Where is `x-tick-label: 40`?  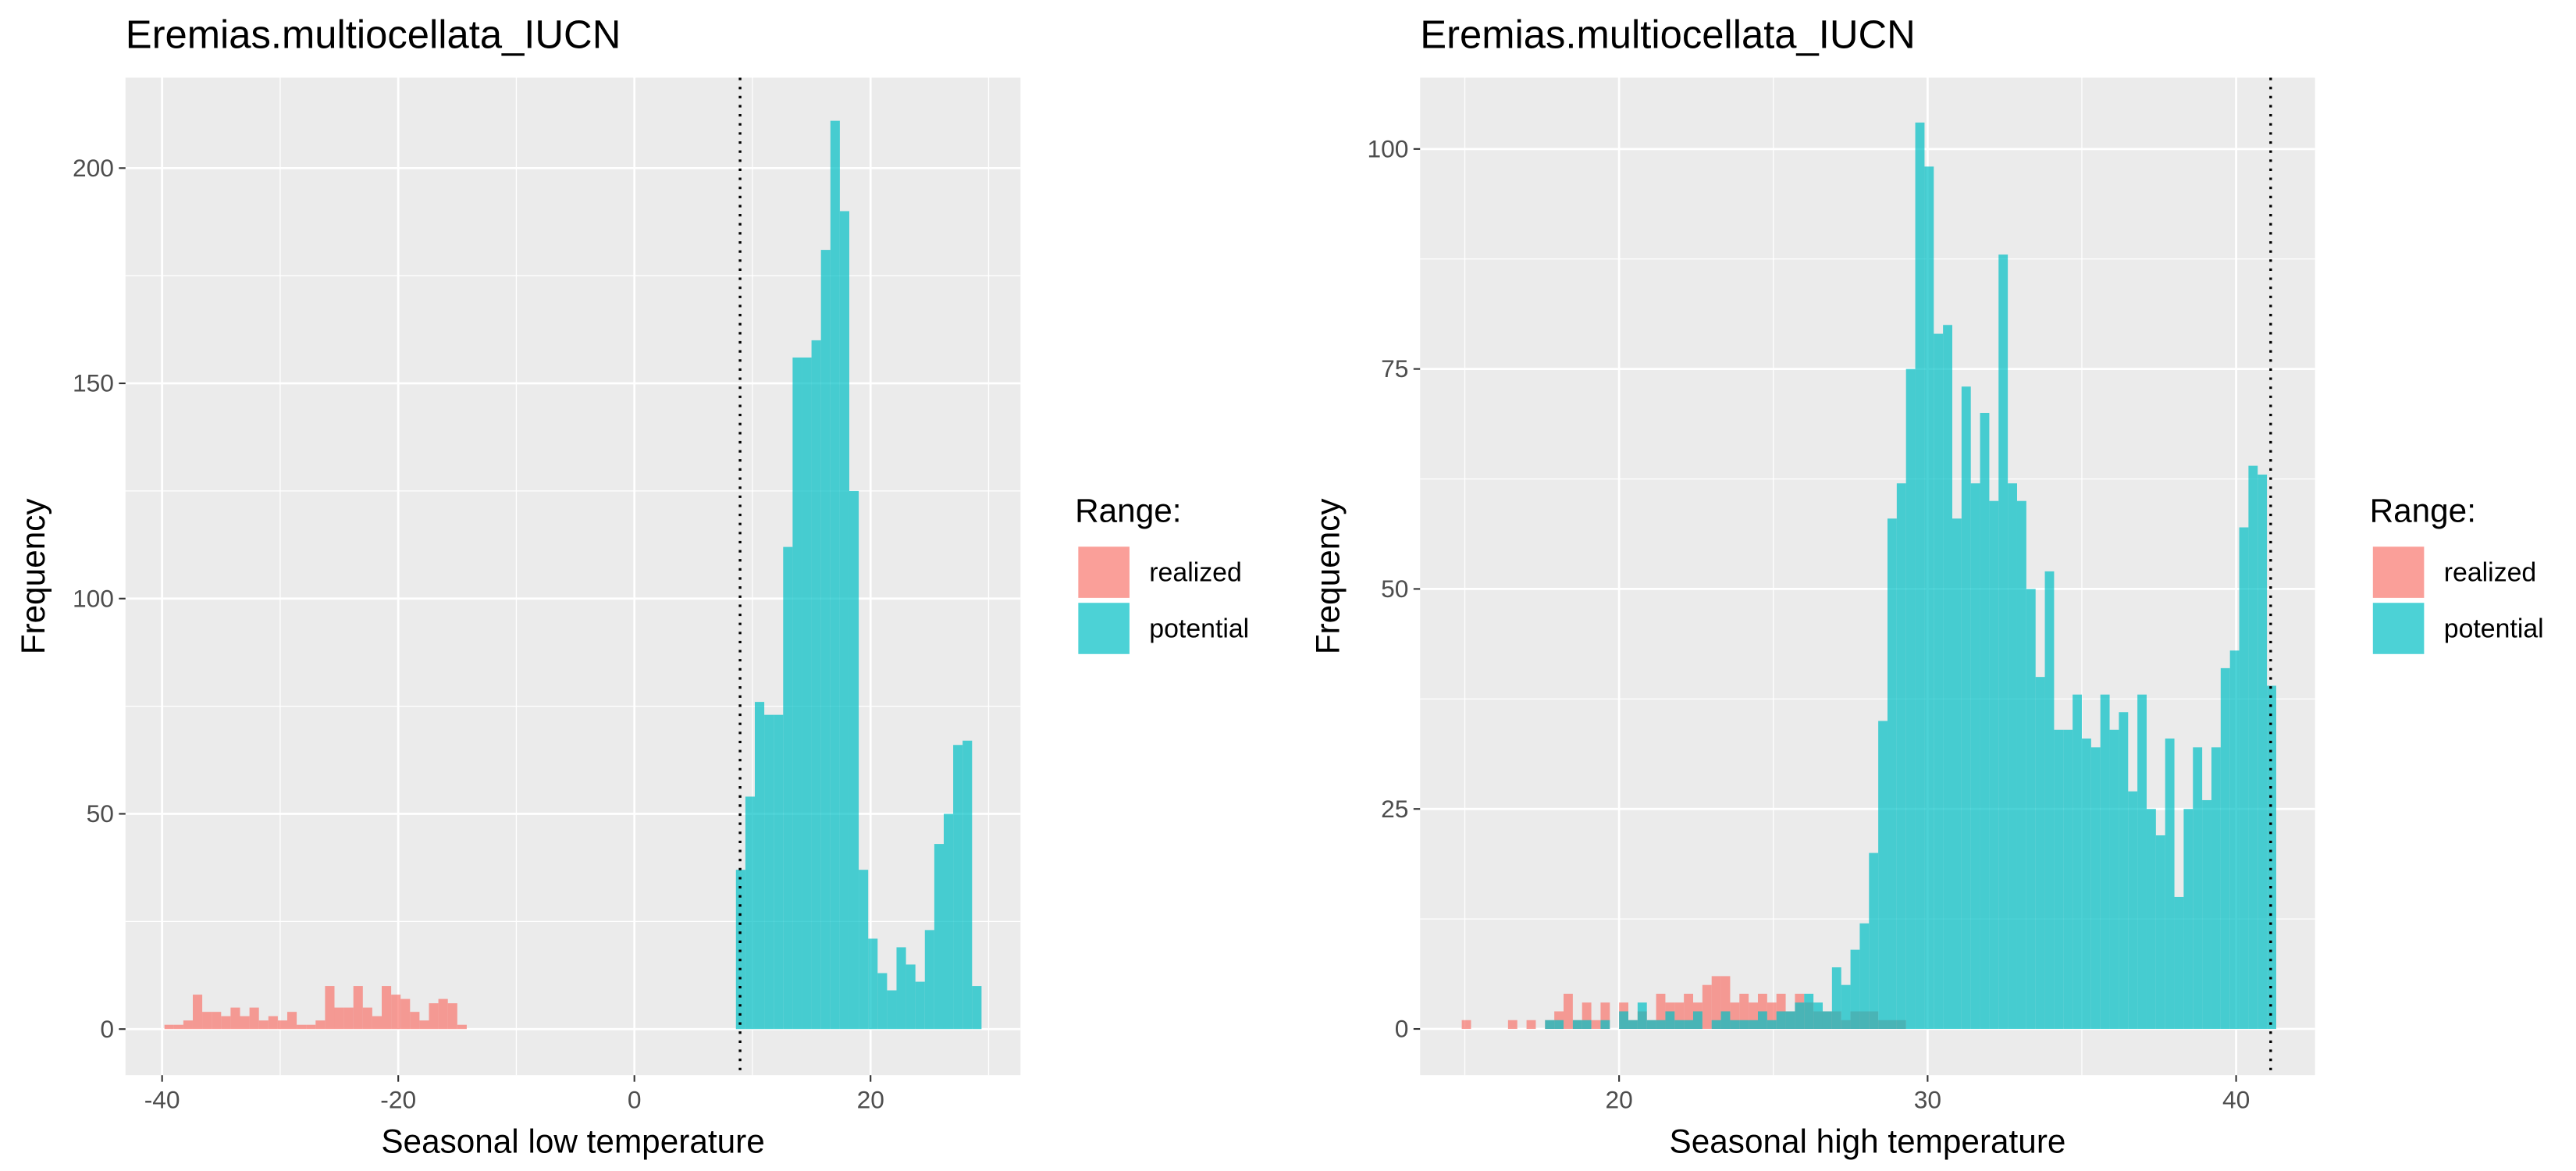 x-tick-label: 40 is located at coordinates (2236, 1100).